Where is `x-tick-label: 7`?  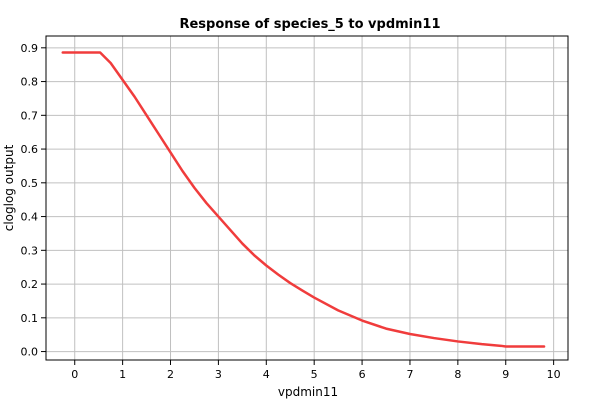 x-tick-label: 7 is located at coordinates (409, 374).